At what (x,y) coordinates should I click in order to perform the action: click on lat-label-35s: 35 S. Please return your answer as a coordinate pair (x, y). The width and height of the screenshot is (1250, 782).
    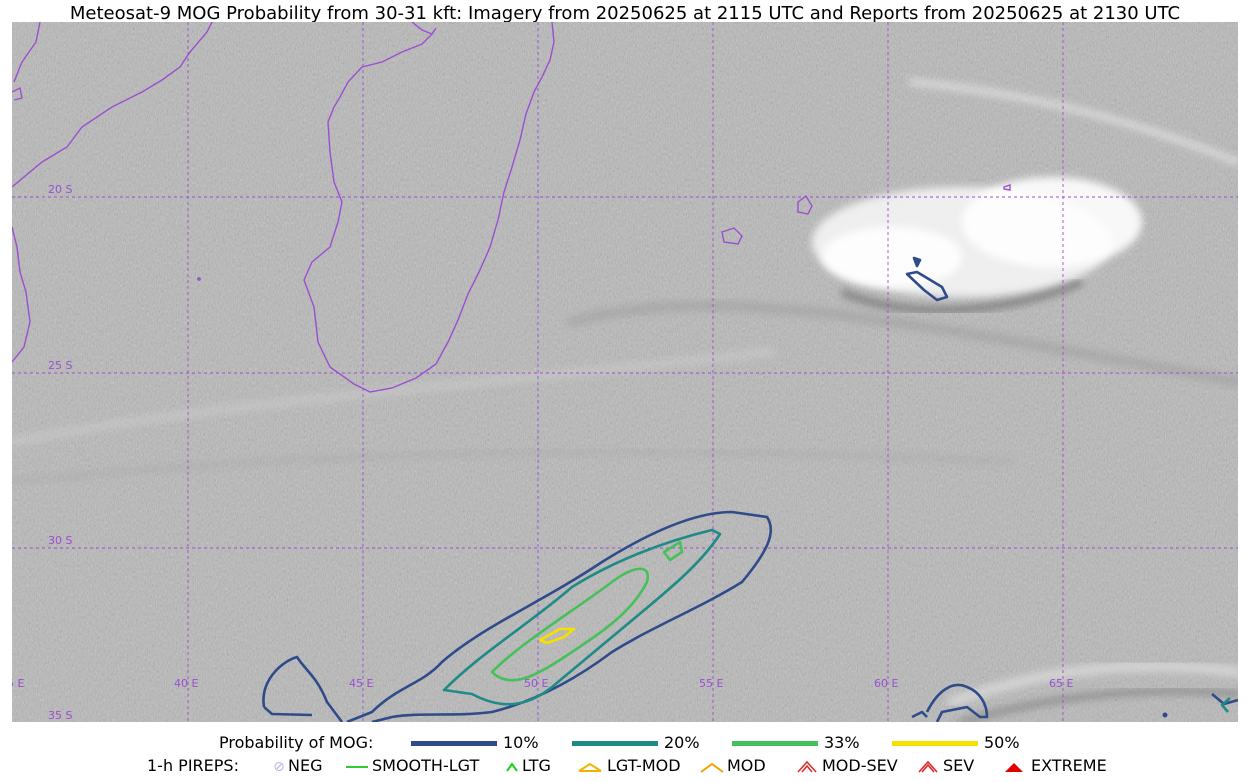
    Looking at the image, I should click on (60, 715).